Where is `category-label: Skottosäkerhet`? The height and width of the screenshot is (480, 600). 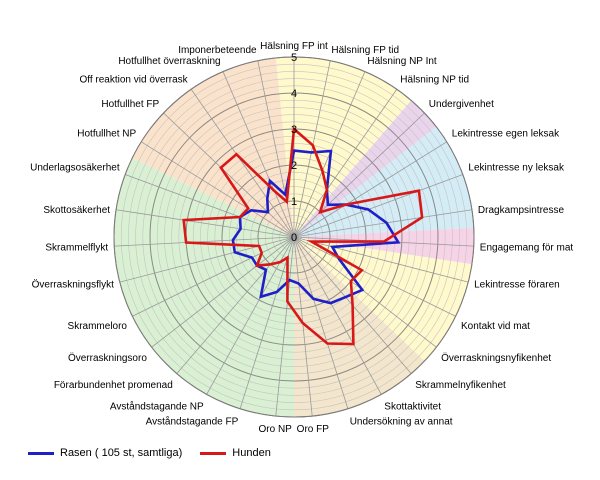
category-label: Skottosäkerhet is located at coordinates (76, 210).